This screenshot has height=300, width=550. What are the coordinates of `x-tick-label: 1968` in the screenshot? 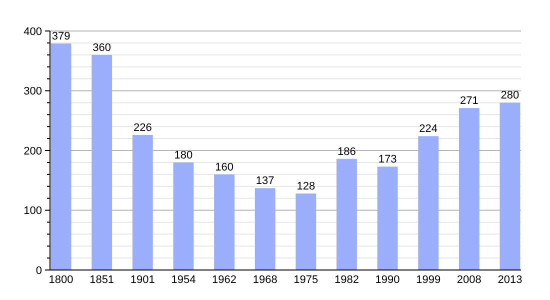 It's located at (265, 280).